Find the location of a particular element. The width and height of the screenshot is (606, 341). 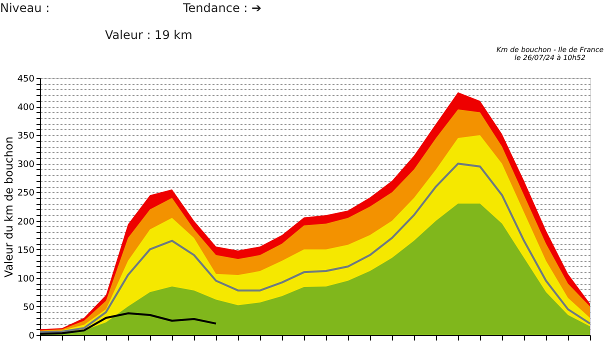

y-tick-label: 50 is located at coordinates (29, 307).